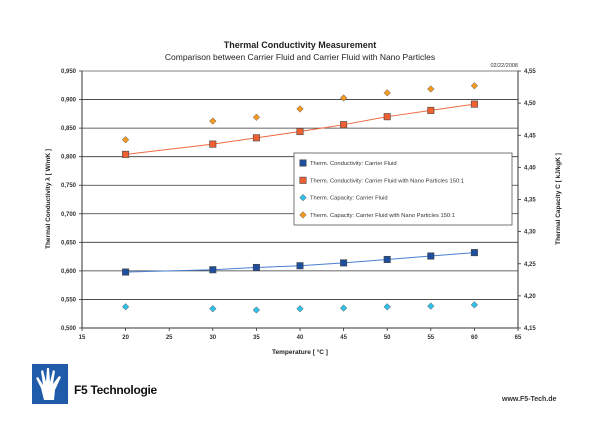  Describe the element at coordinates (50, 384) in the screenshot. I see `hand-logo-icon` at that location.